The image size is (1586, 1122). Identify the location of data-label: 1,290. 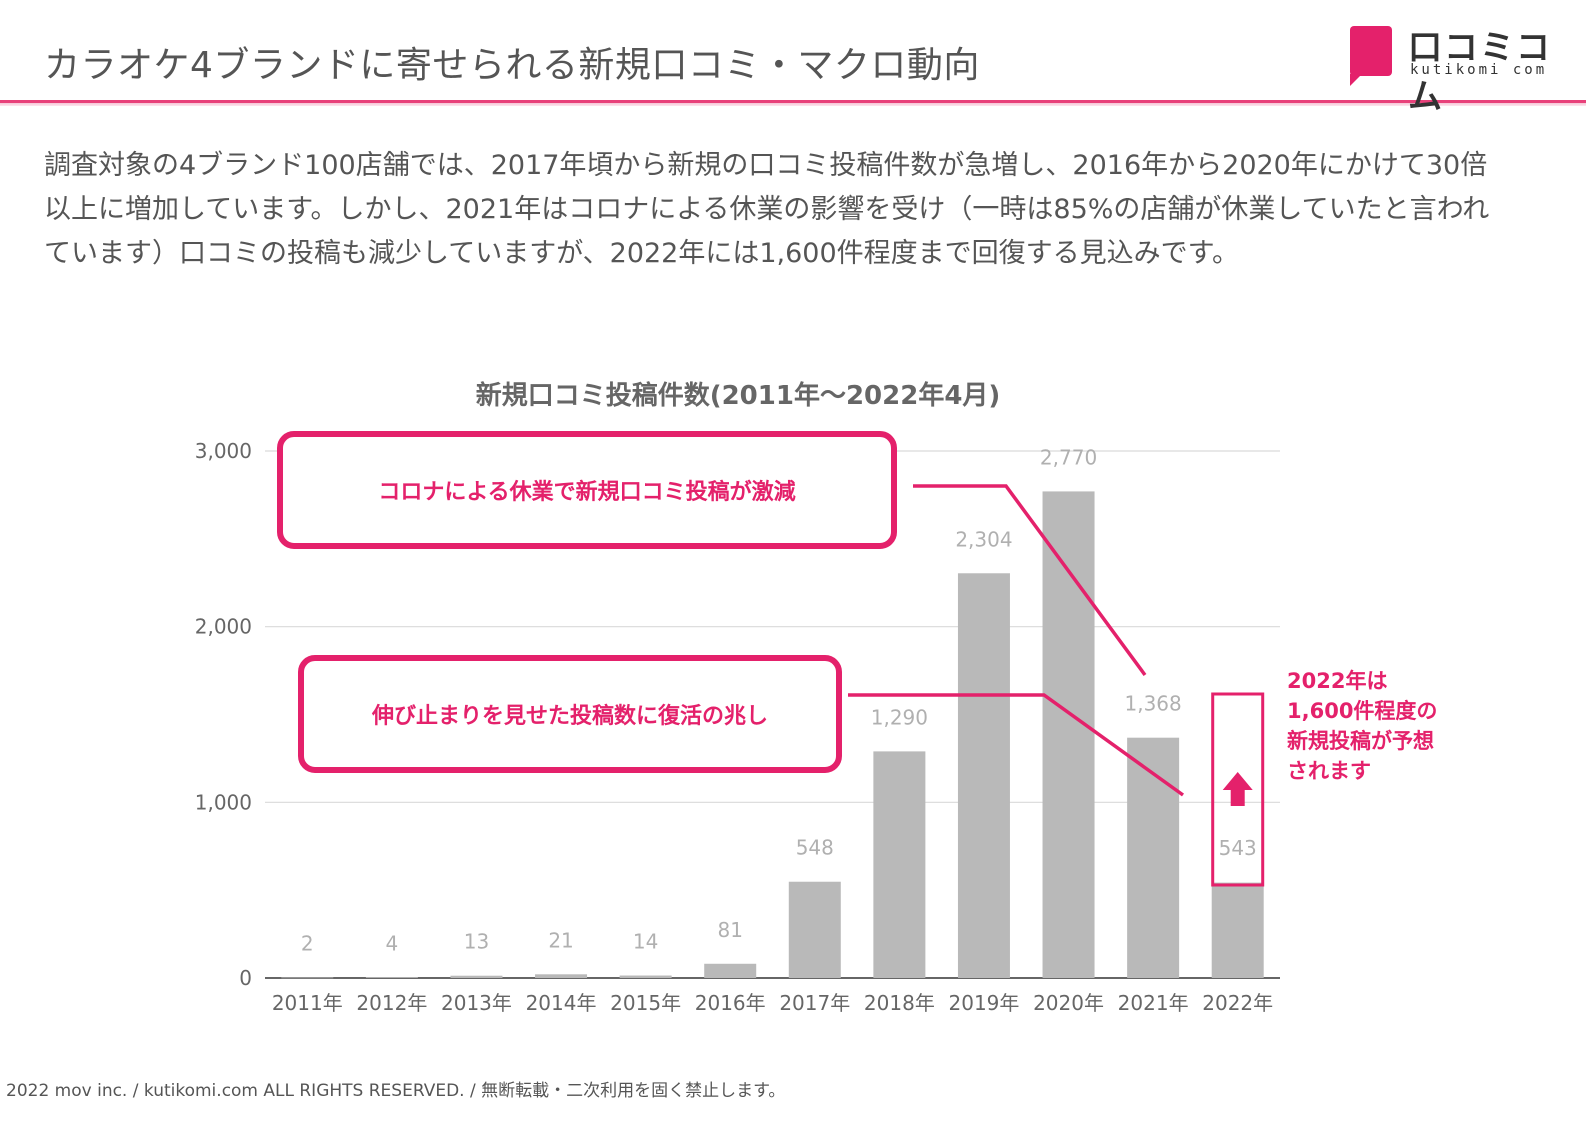
(899, 717).